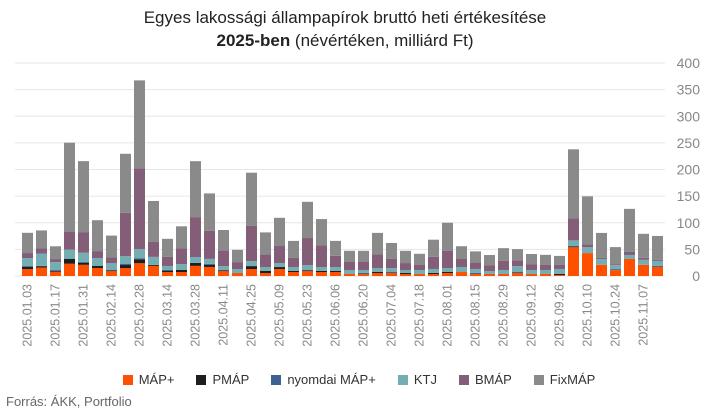 This screenshot has width=718, height=415. I want to click on x-tick-label: 2025.11.07, so click(644, 315).